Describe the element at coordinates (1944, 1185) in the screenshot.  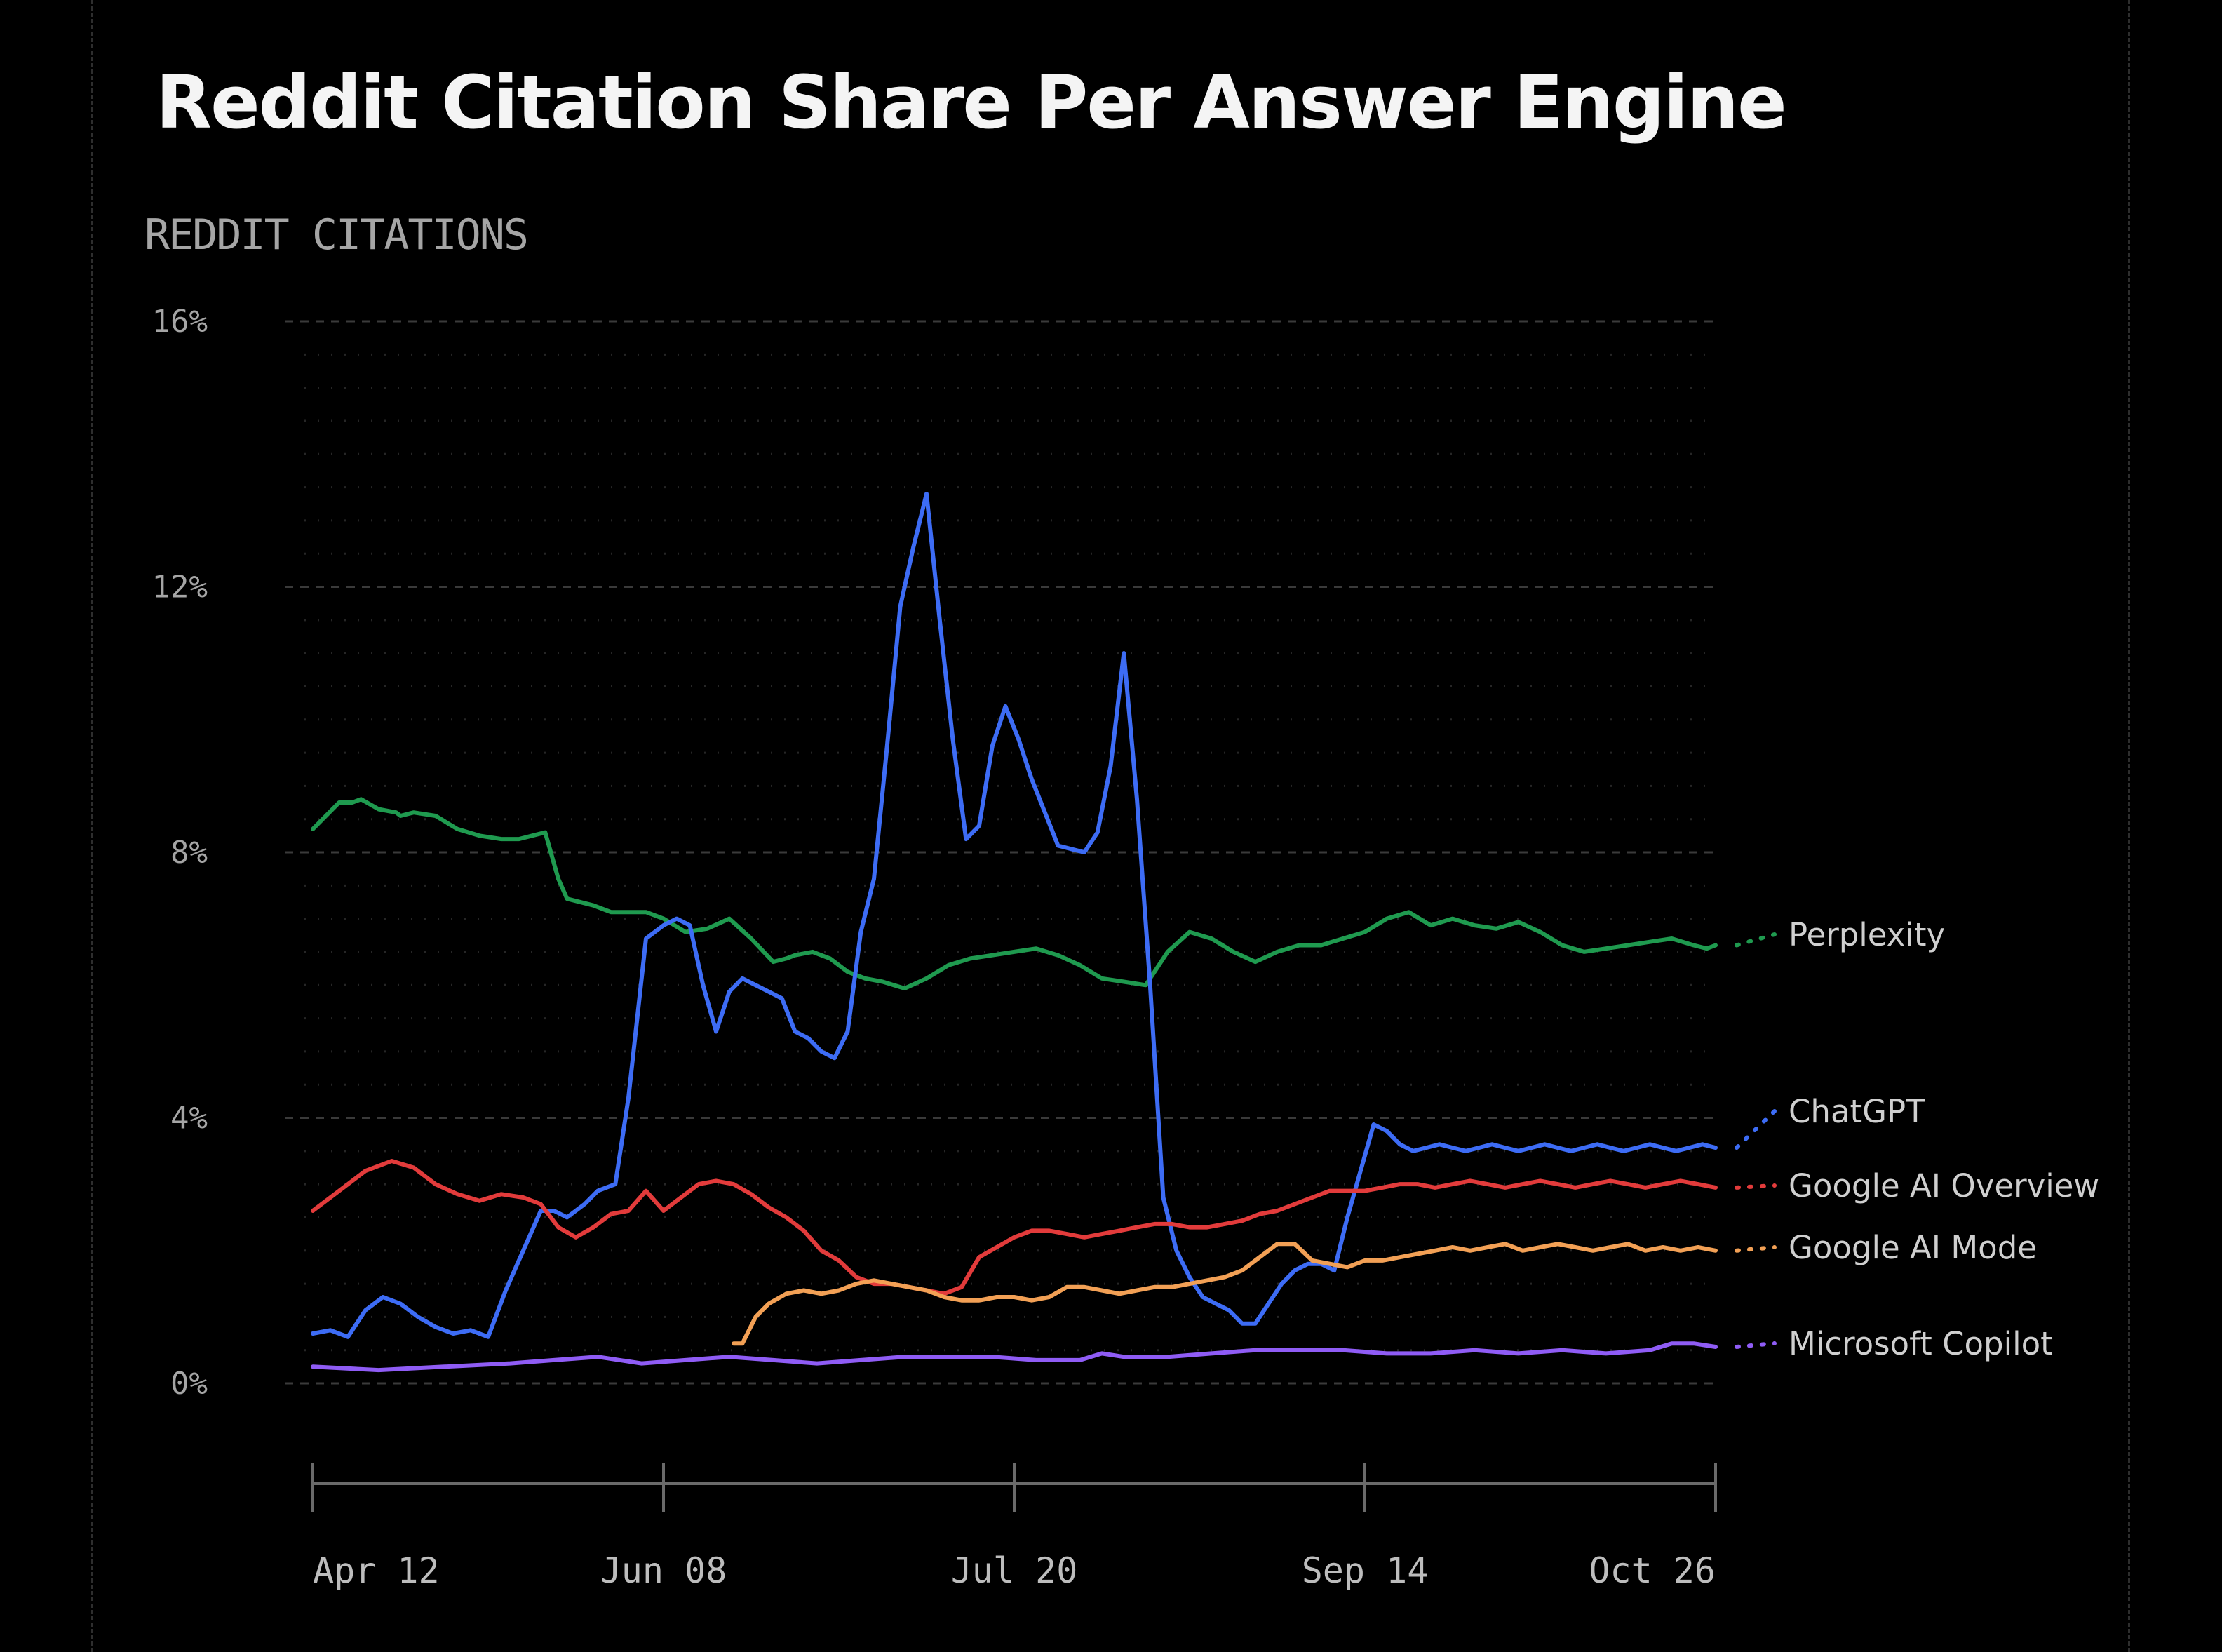
I see `legend-label-google-ai-overview: Google AI Overview` at that location.